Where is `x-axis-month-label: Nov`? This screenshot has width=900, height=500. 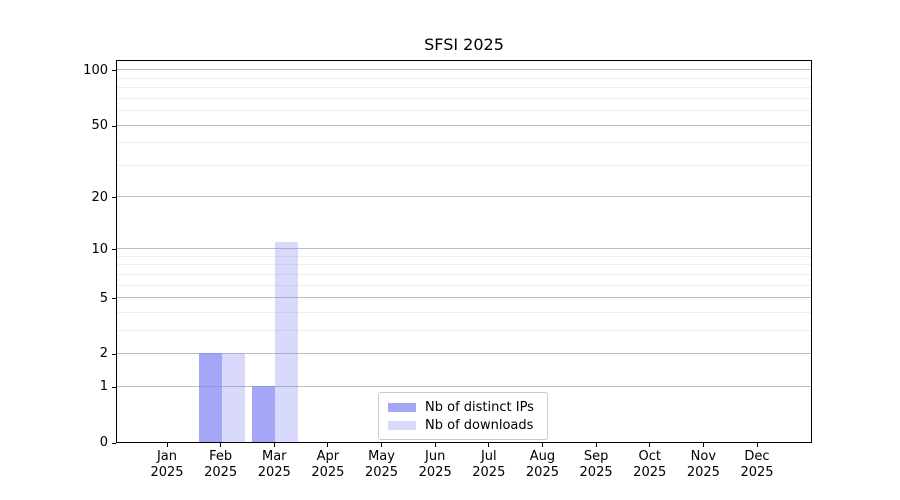
x-axis-month-label: Nov is located at coordinates (703, 456).